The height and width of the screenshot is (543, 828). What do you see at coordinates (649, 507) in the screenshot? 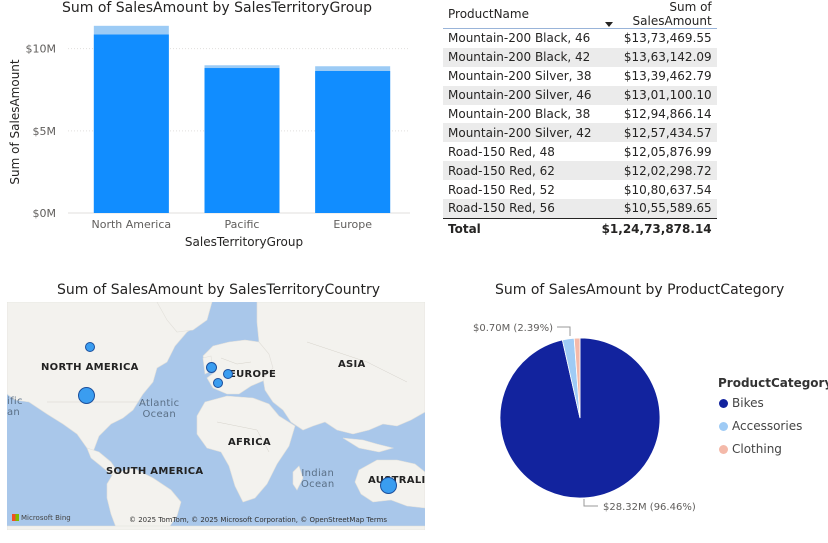
I see `pie-data-label-bikes: $28.32M (96.46%)` at bounding box center [649, 507].